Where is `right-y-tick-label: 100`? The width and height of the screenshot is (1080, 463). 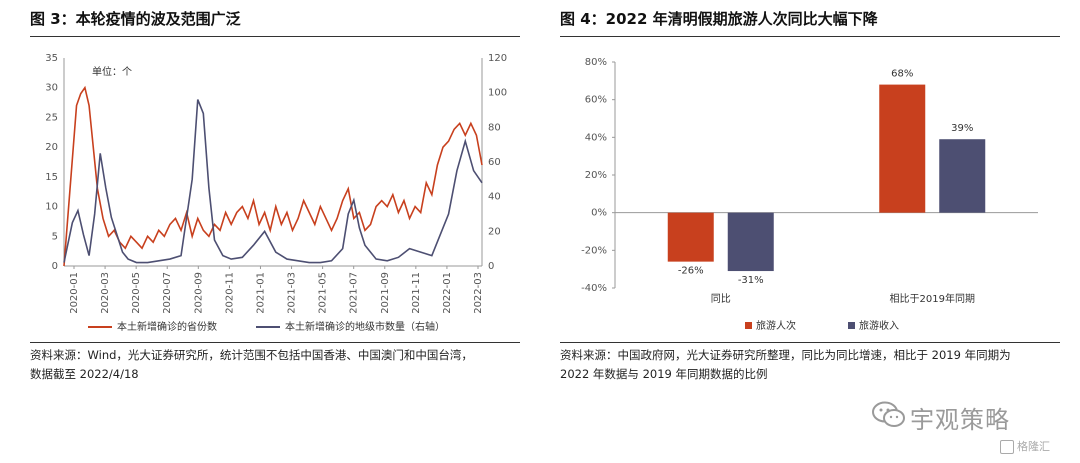 right-y-tick-label: 100 is located at coordinates (497, 93).